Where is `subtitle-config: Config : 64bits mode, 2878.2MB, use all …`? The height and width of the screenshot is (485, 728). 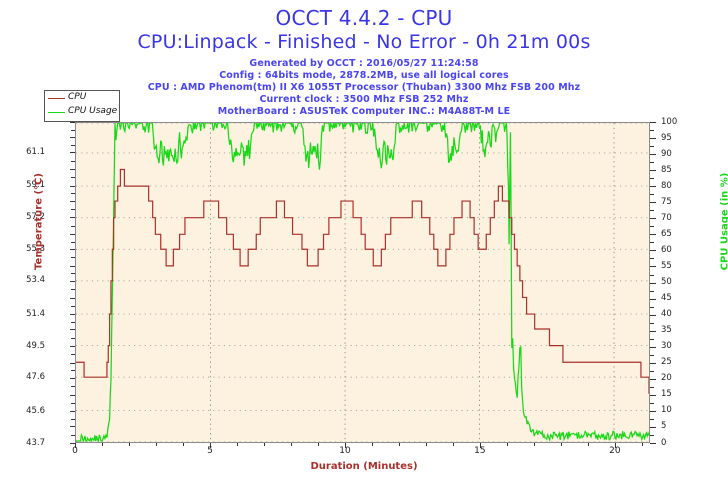
subtitle-config: Config : 64bits mode, 2878.2MB, use all … is located at coordinates (364, 75).